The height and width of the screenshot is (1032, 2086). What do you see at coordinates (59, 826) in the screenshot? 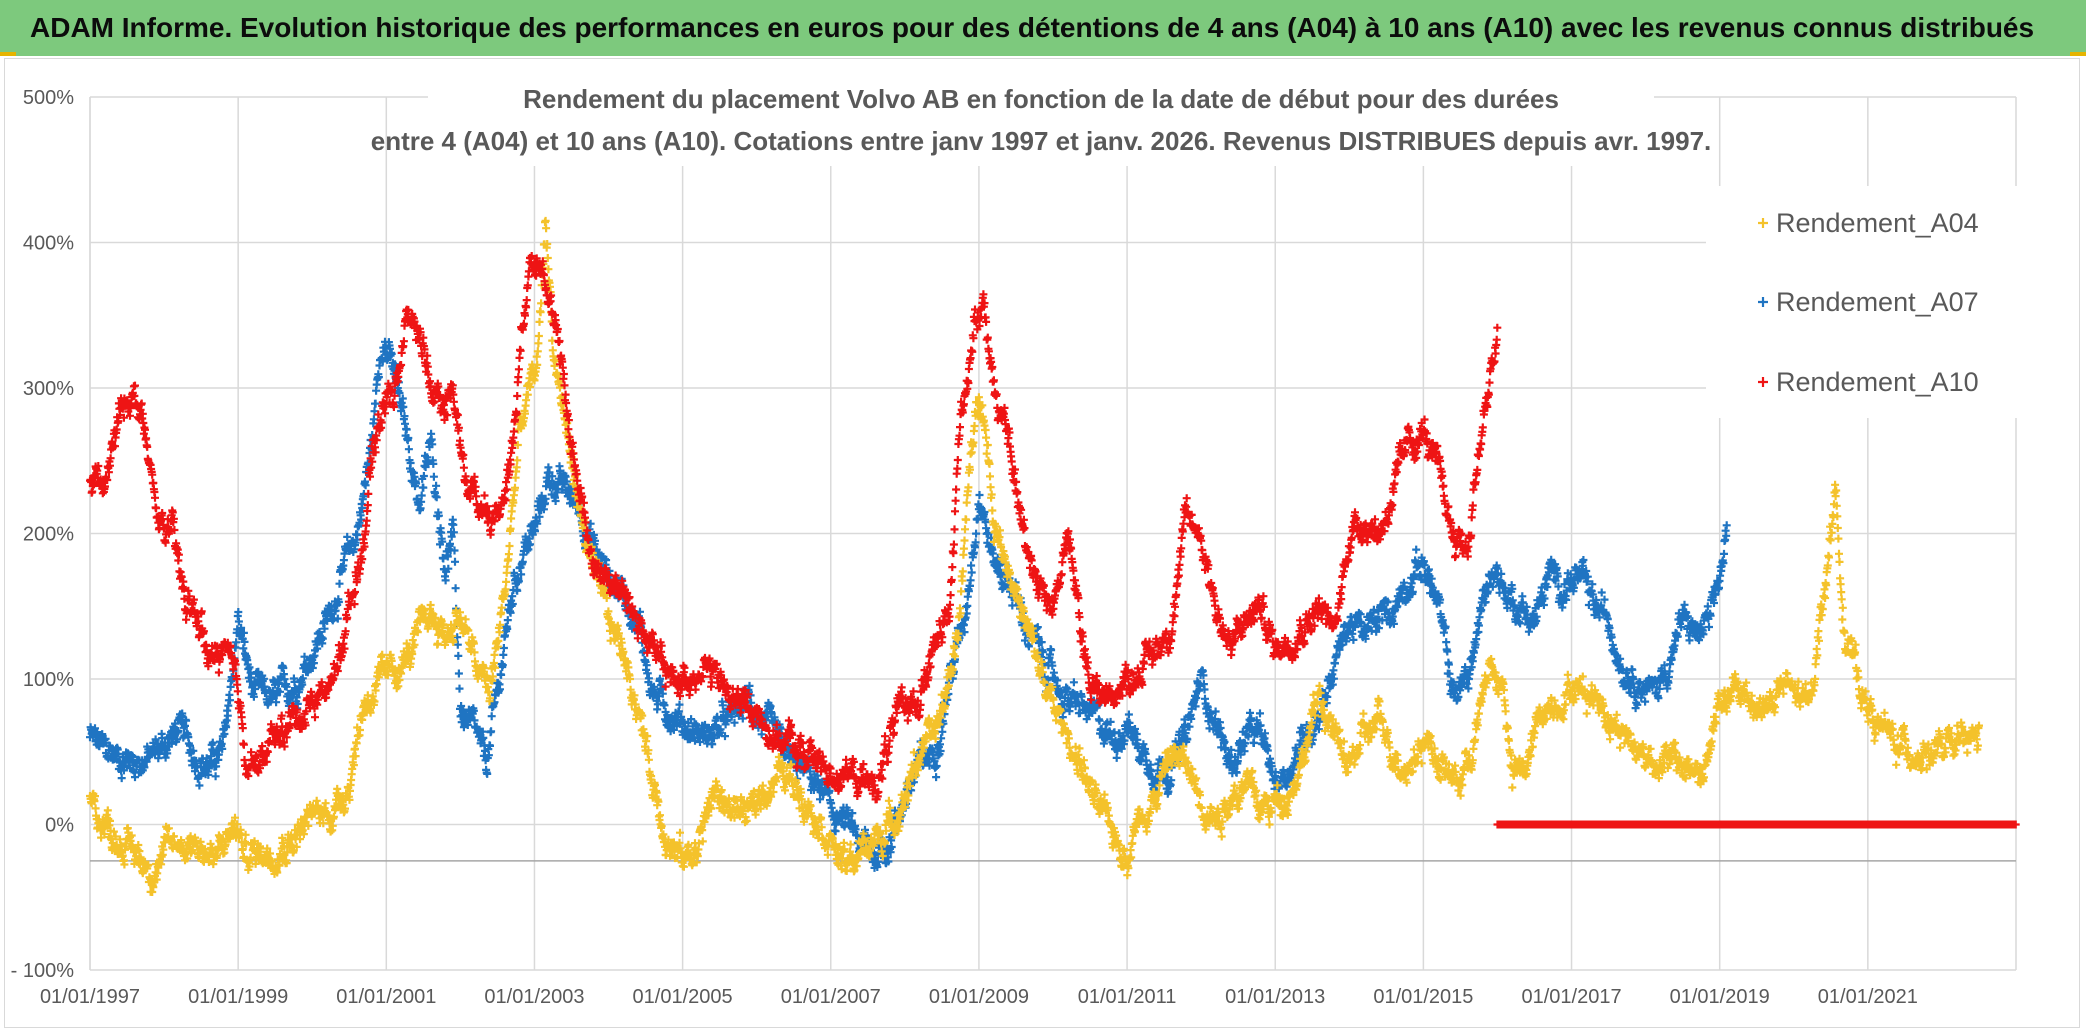
I see `y-tick-label: 0%` at bounding box center [59, 826].